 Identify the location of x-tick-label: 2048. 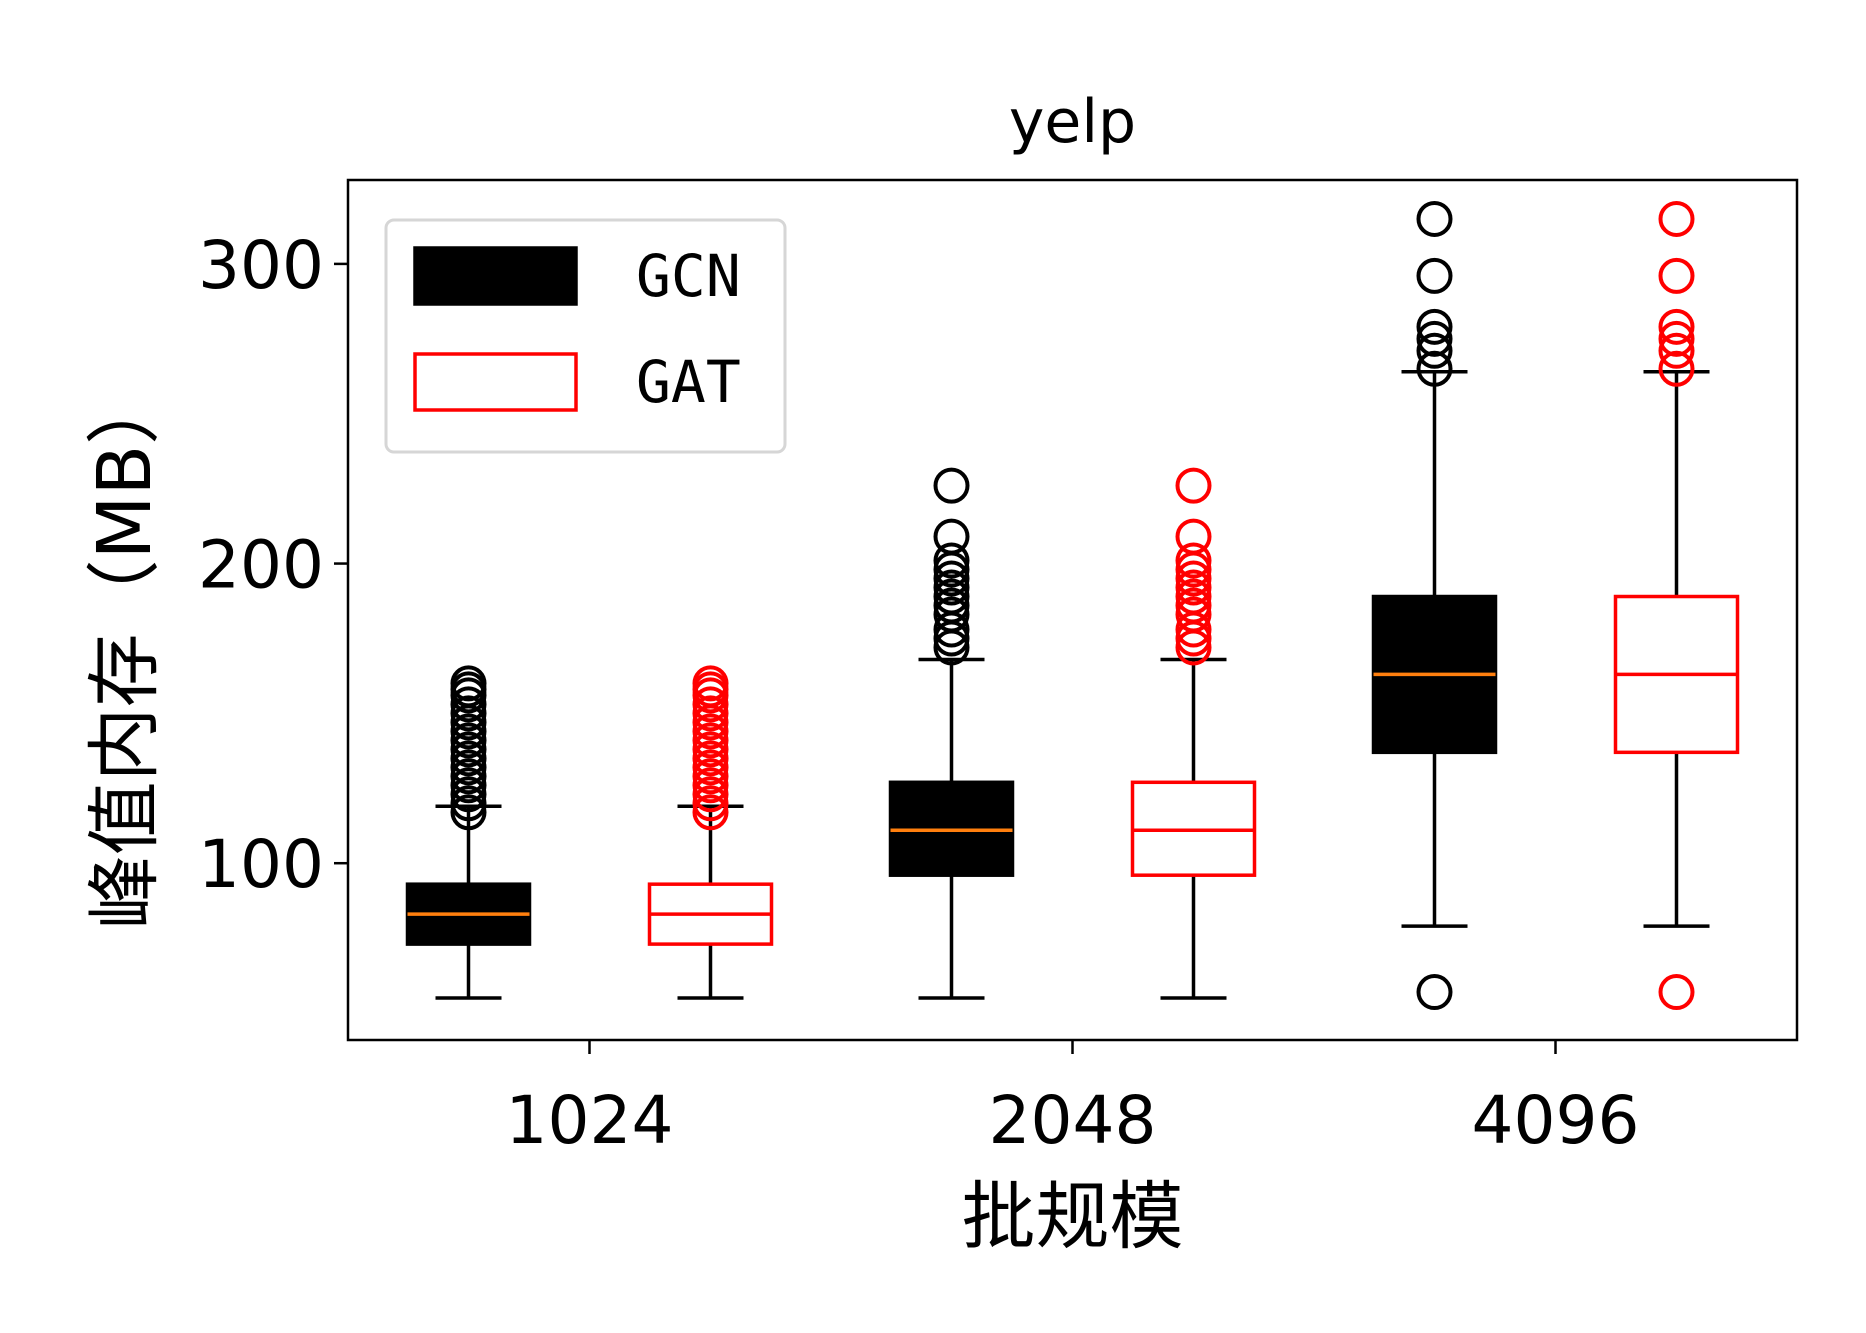
(1073, 1120).